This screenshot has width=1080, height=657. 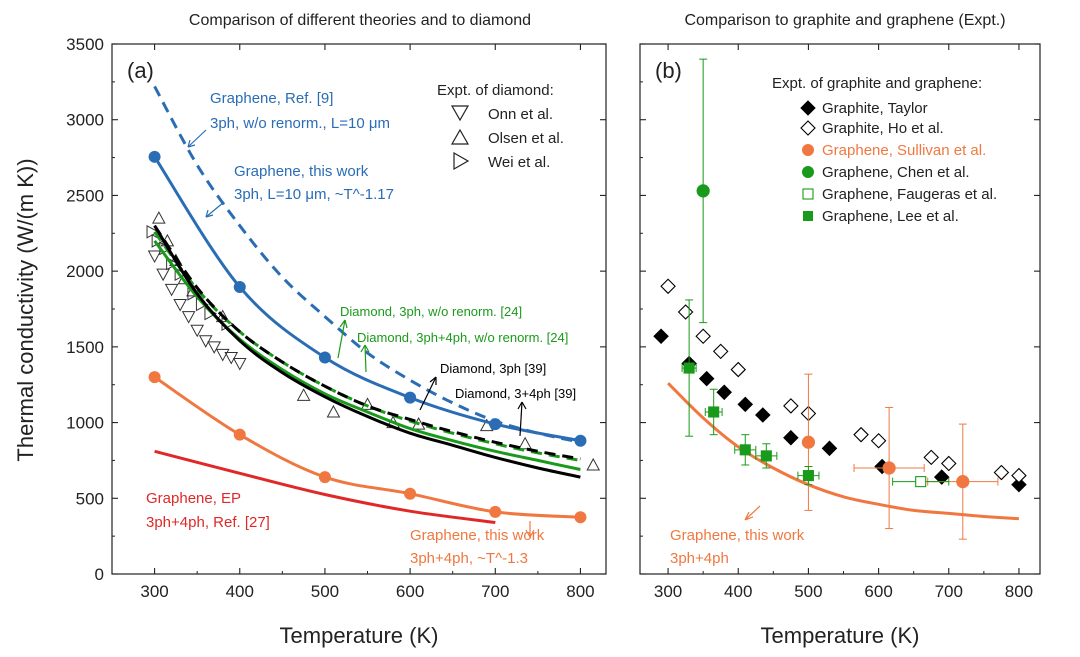 I want to click on annotation-b-3ph4ph: 3ph+4ph, so click(x=699, y=558).